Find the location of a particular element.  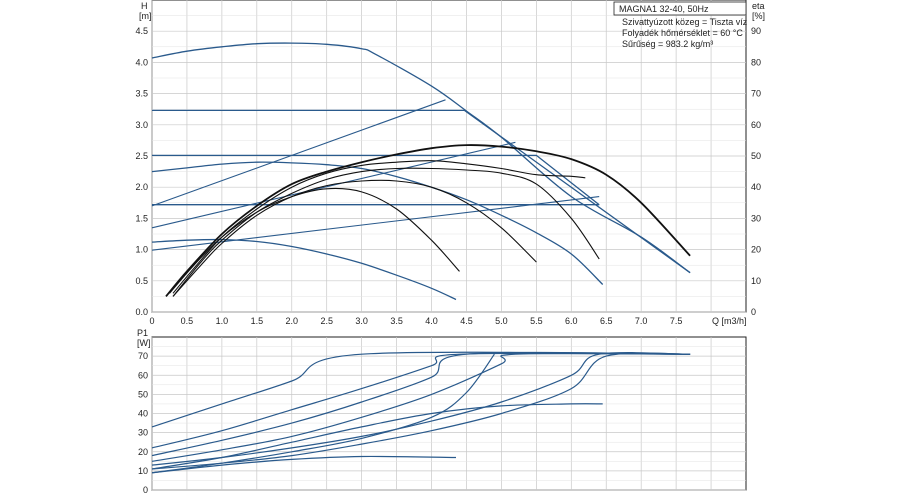

y-tick-label: 2.5 is located at coordinates (141, 156).